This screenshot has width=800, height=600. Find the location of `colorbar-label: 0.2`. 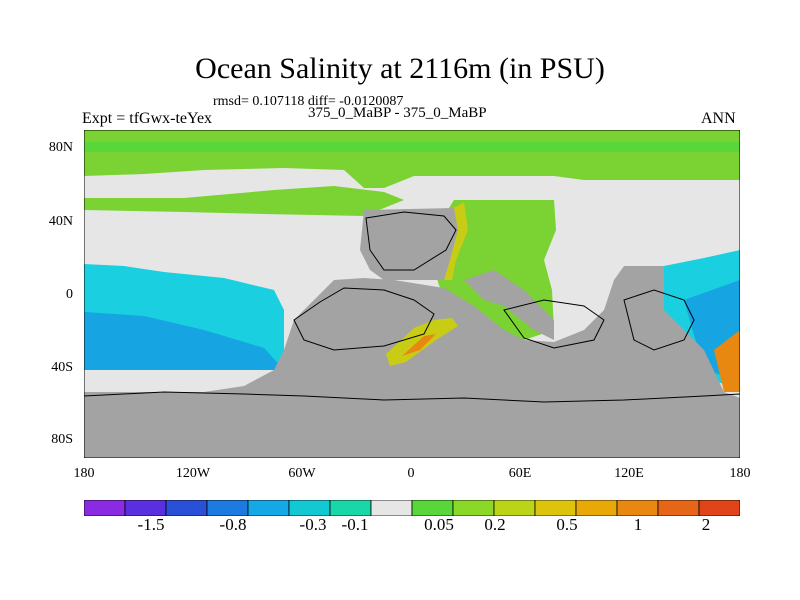

colorbar-label: 0.2 is located at coordinates (495, 524).